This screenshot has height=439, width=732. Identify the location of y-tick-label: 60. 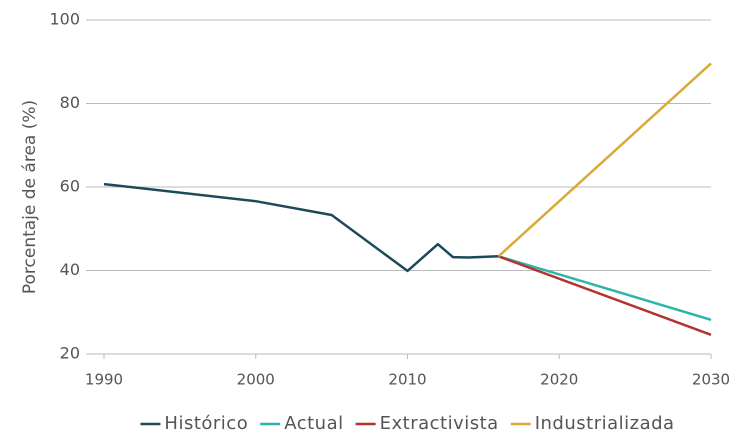
(70, 186).